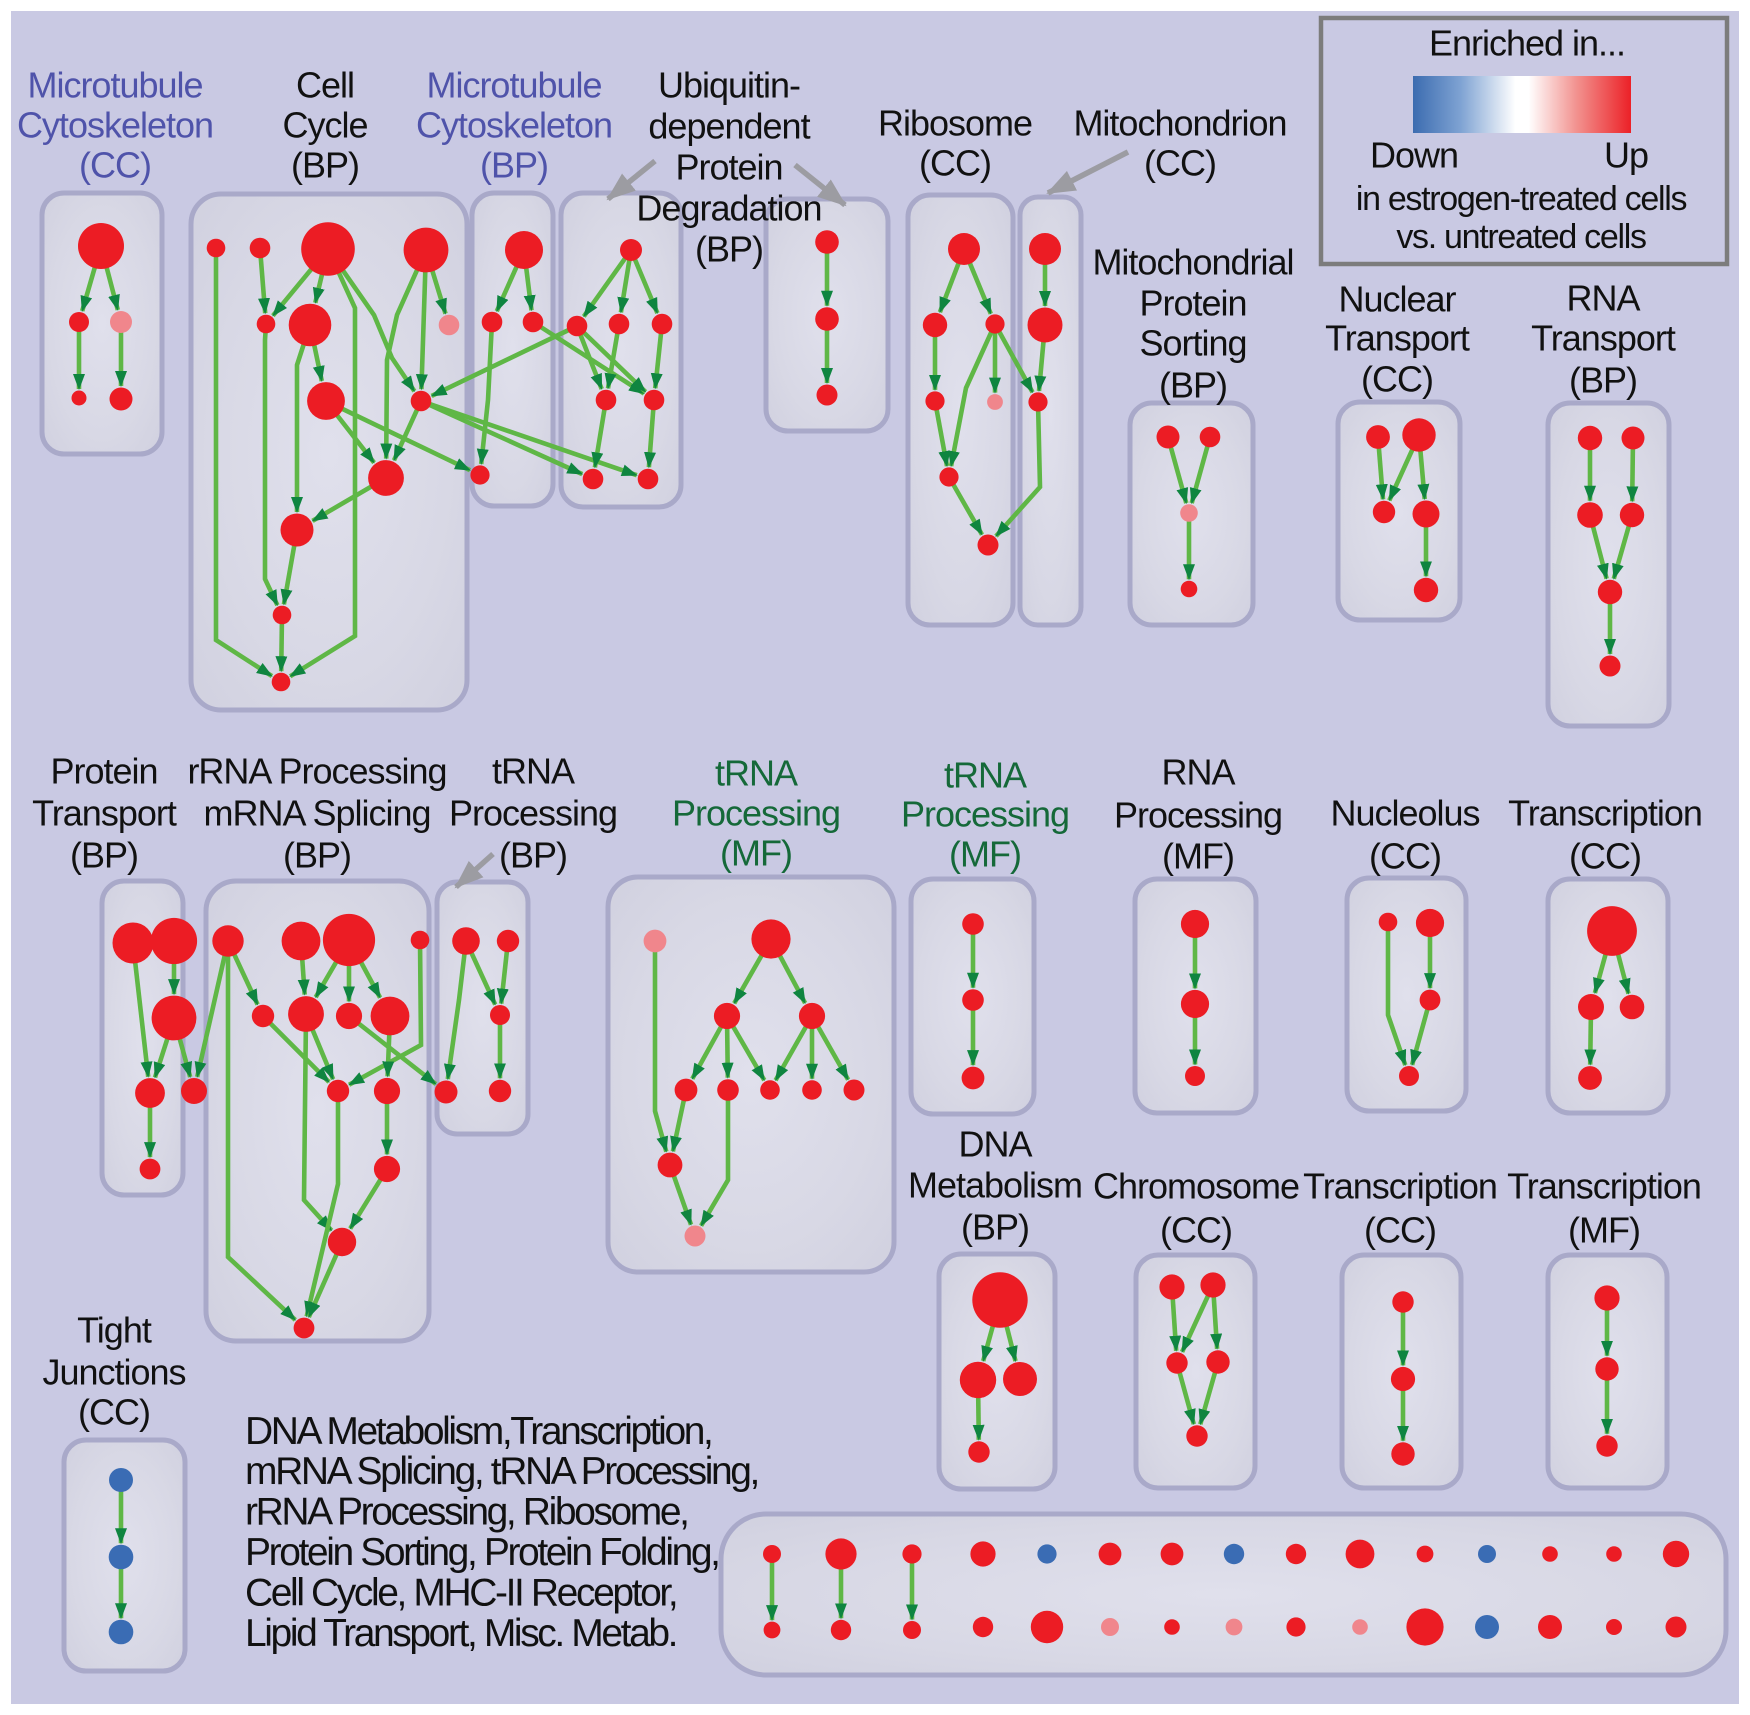 Image resolution: width=1750 pixels, height=1715 pixels. What do you see at coordinates (1521, 199) in the screenshot?
I see `svg-text: in estrogen-treated cells` at bounding box center [1521, 199].